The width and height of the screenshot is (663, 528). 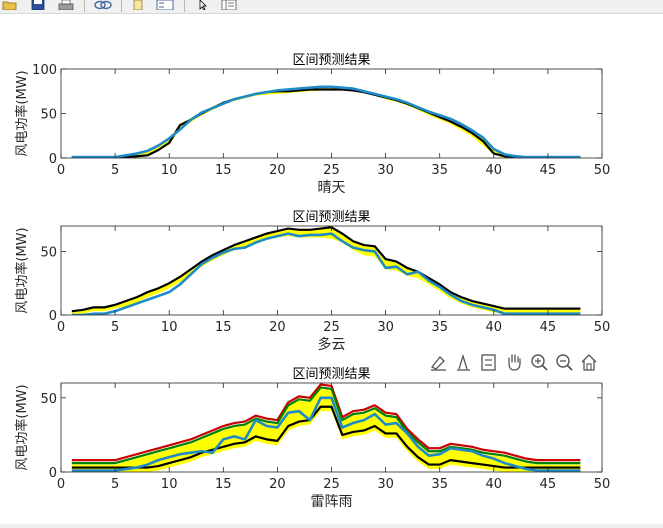 I want to click on insert-legend-icon, so click(x=165, y=5).